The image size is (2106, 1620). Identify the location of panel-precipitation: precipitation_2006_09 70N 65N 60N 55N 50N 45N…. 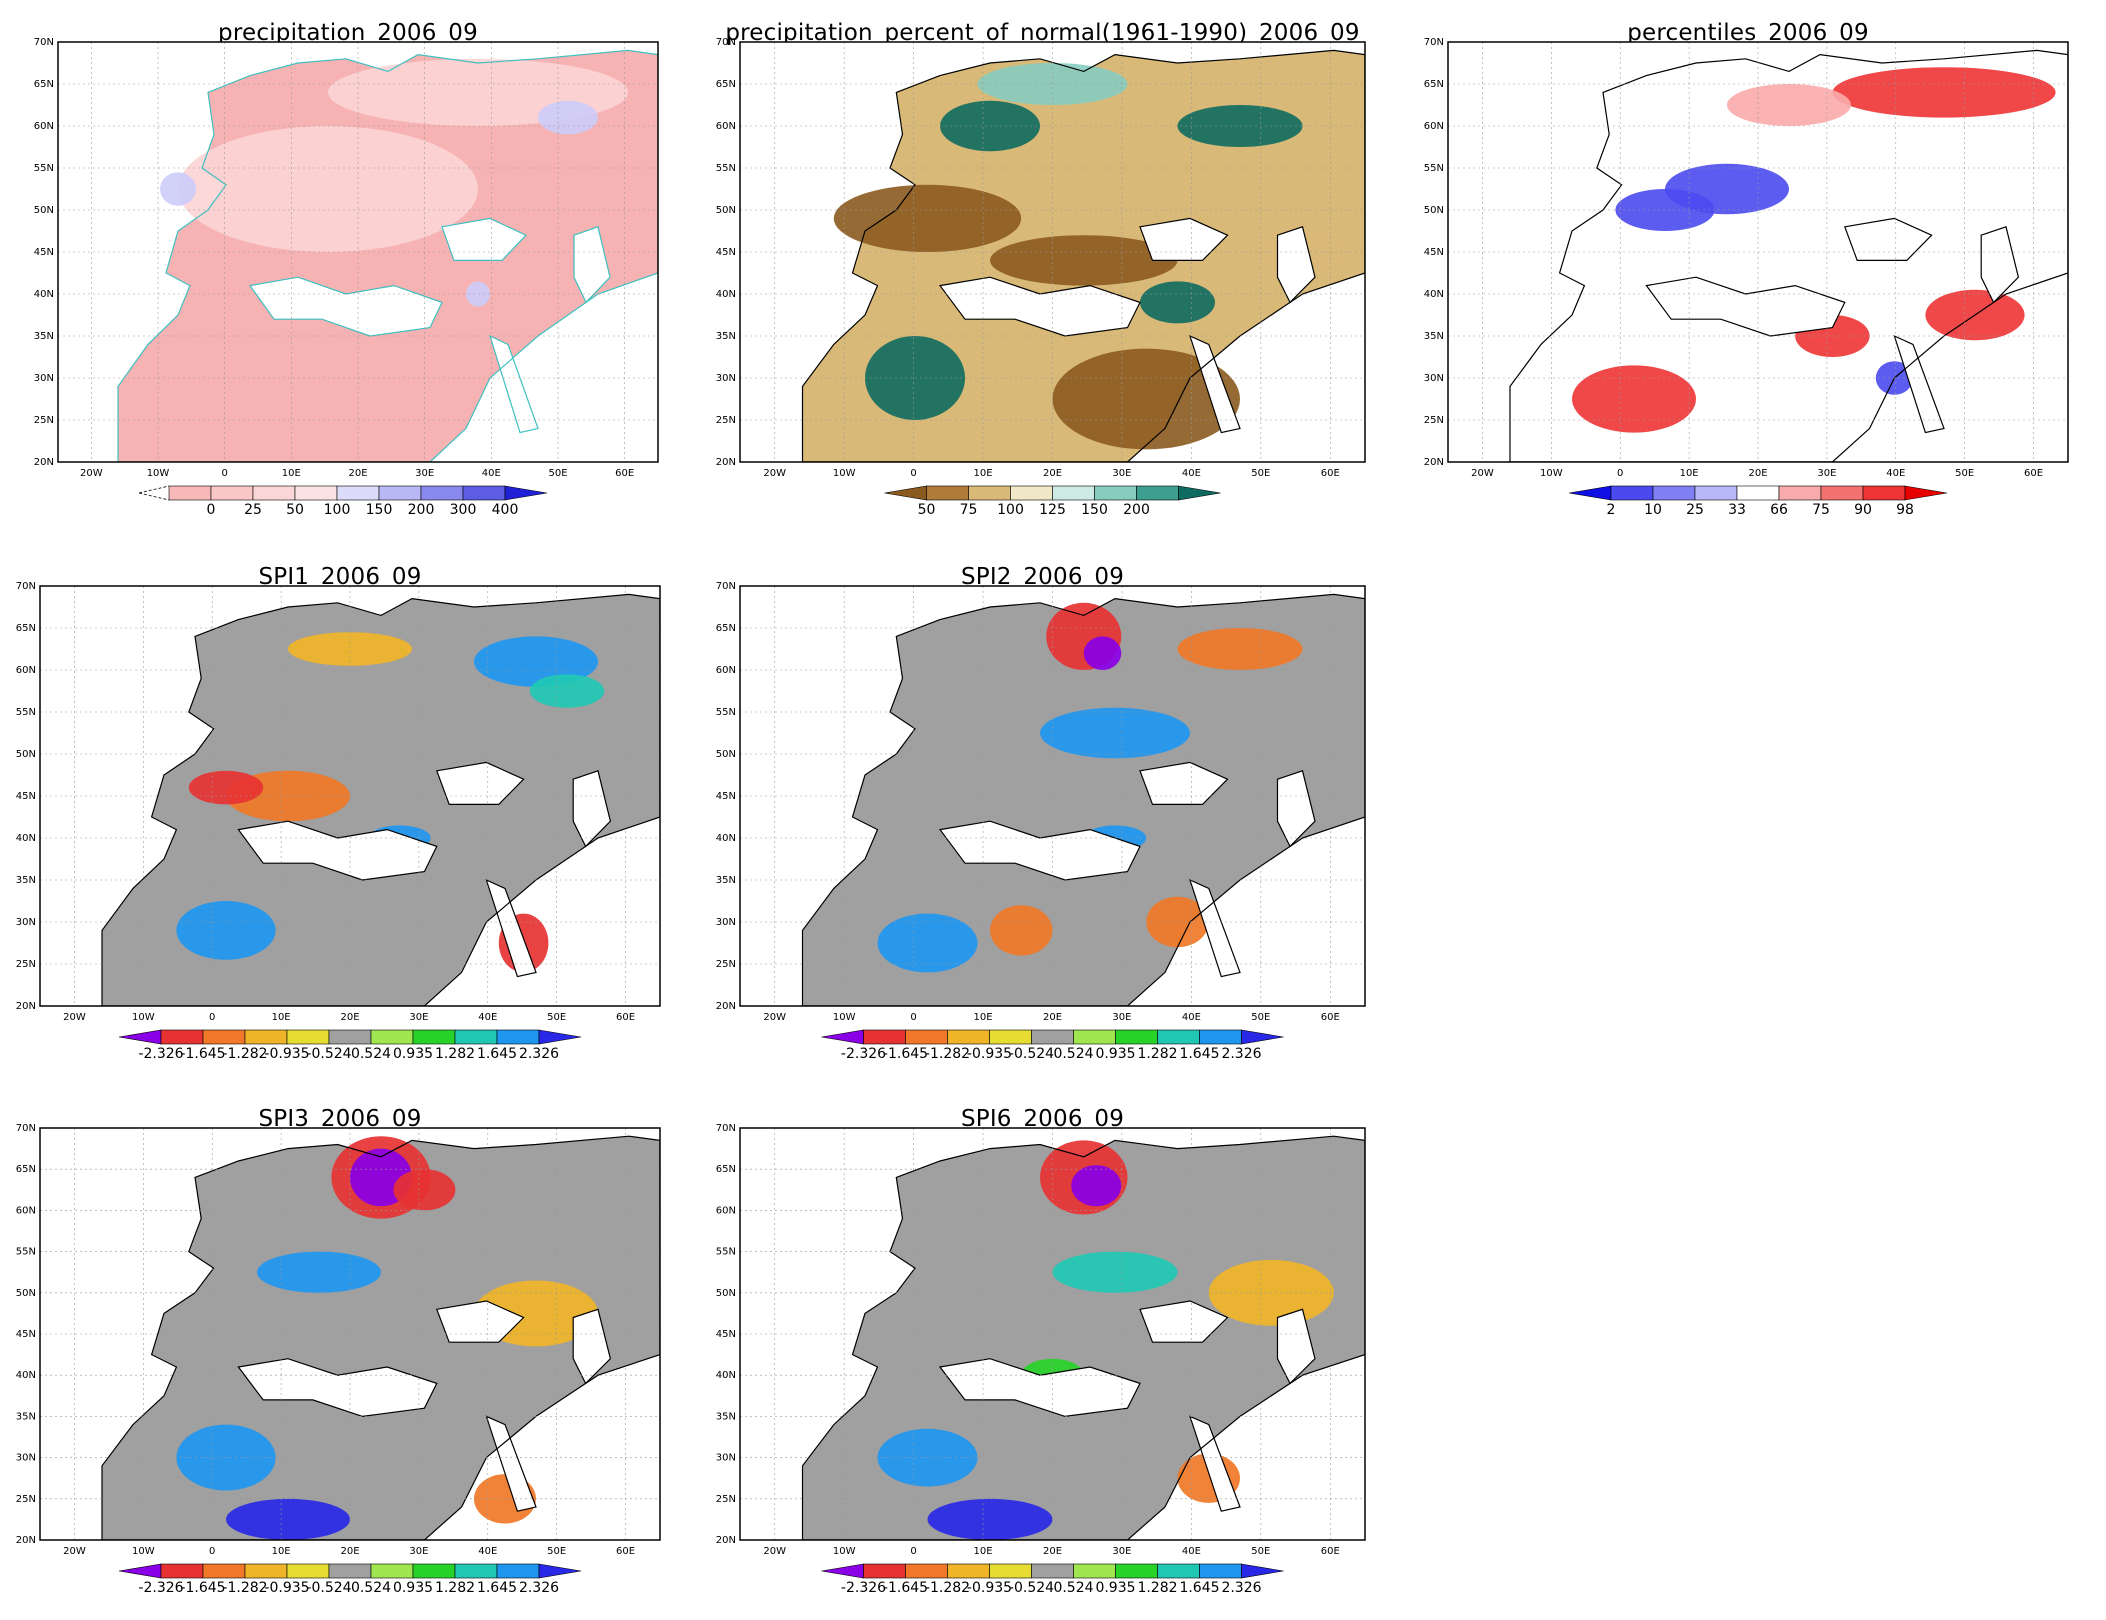
(348, 281).